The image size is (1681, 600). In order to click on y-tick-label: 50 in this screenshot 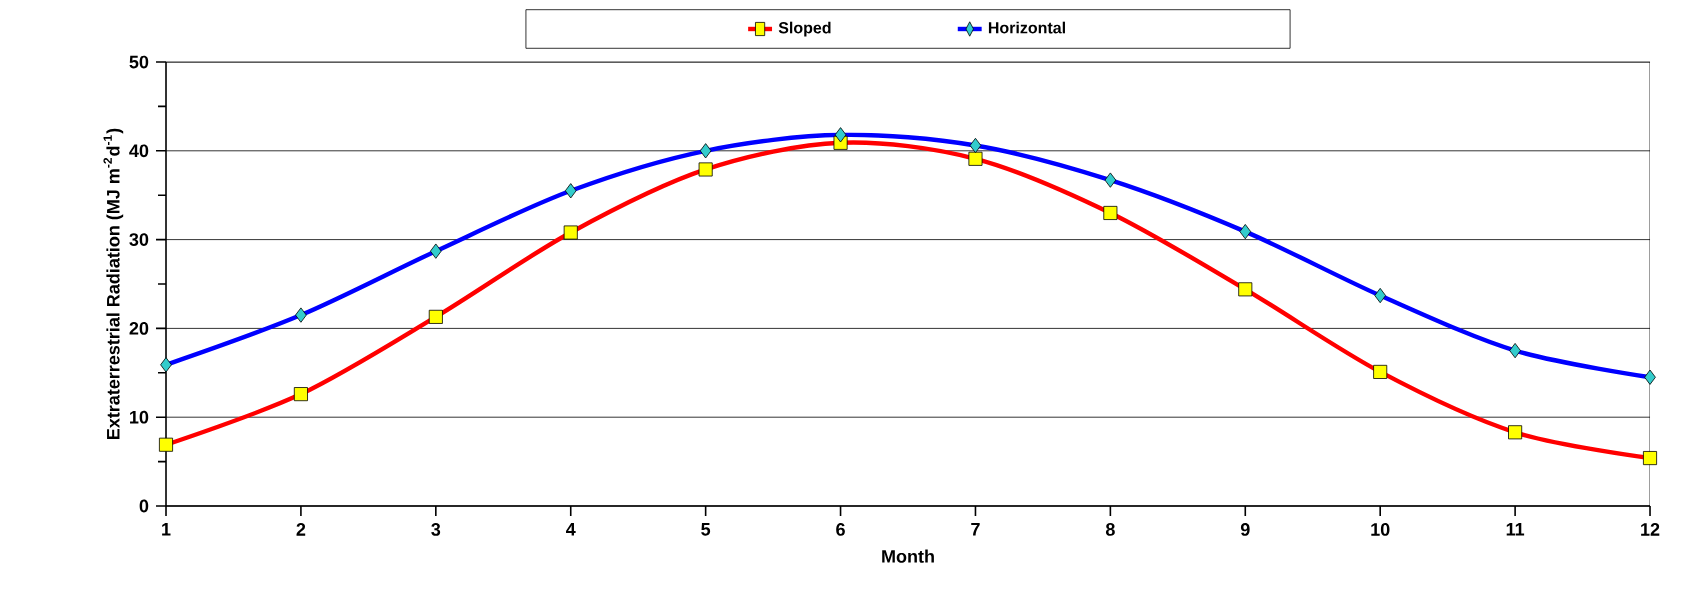, I will do `click(139, 62)`.